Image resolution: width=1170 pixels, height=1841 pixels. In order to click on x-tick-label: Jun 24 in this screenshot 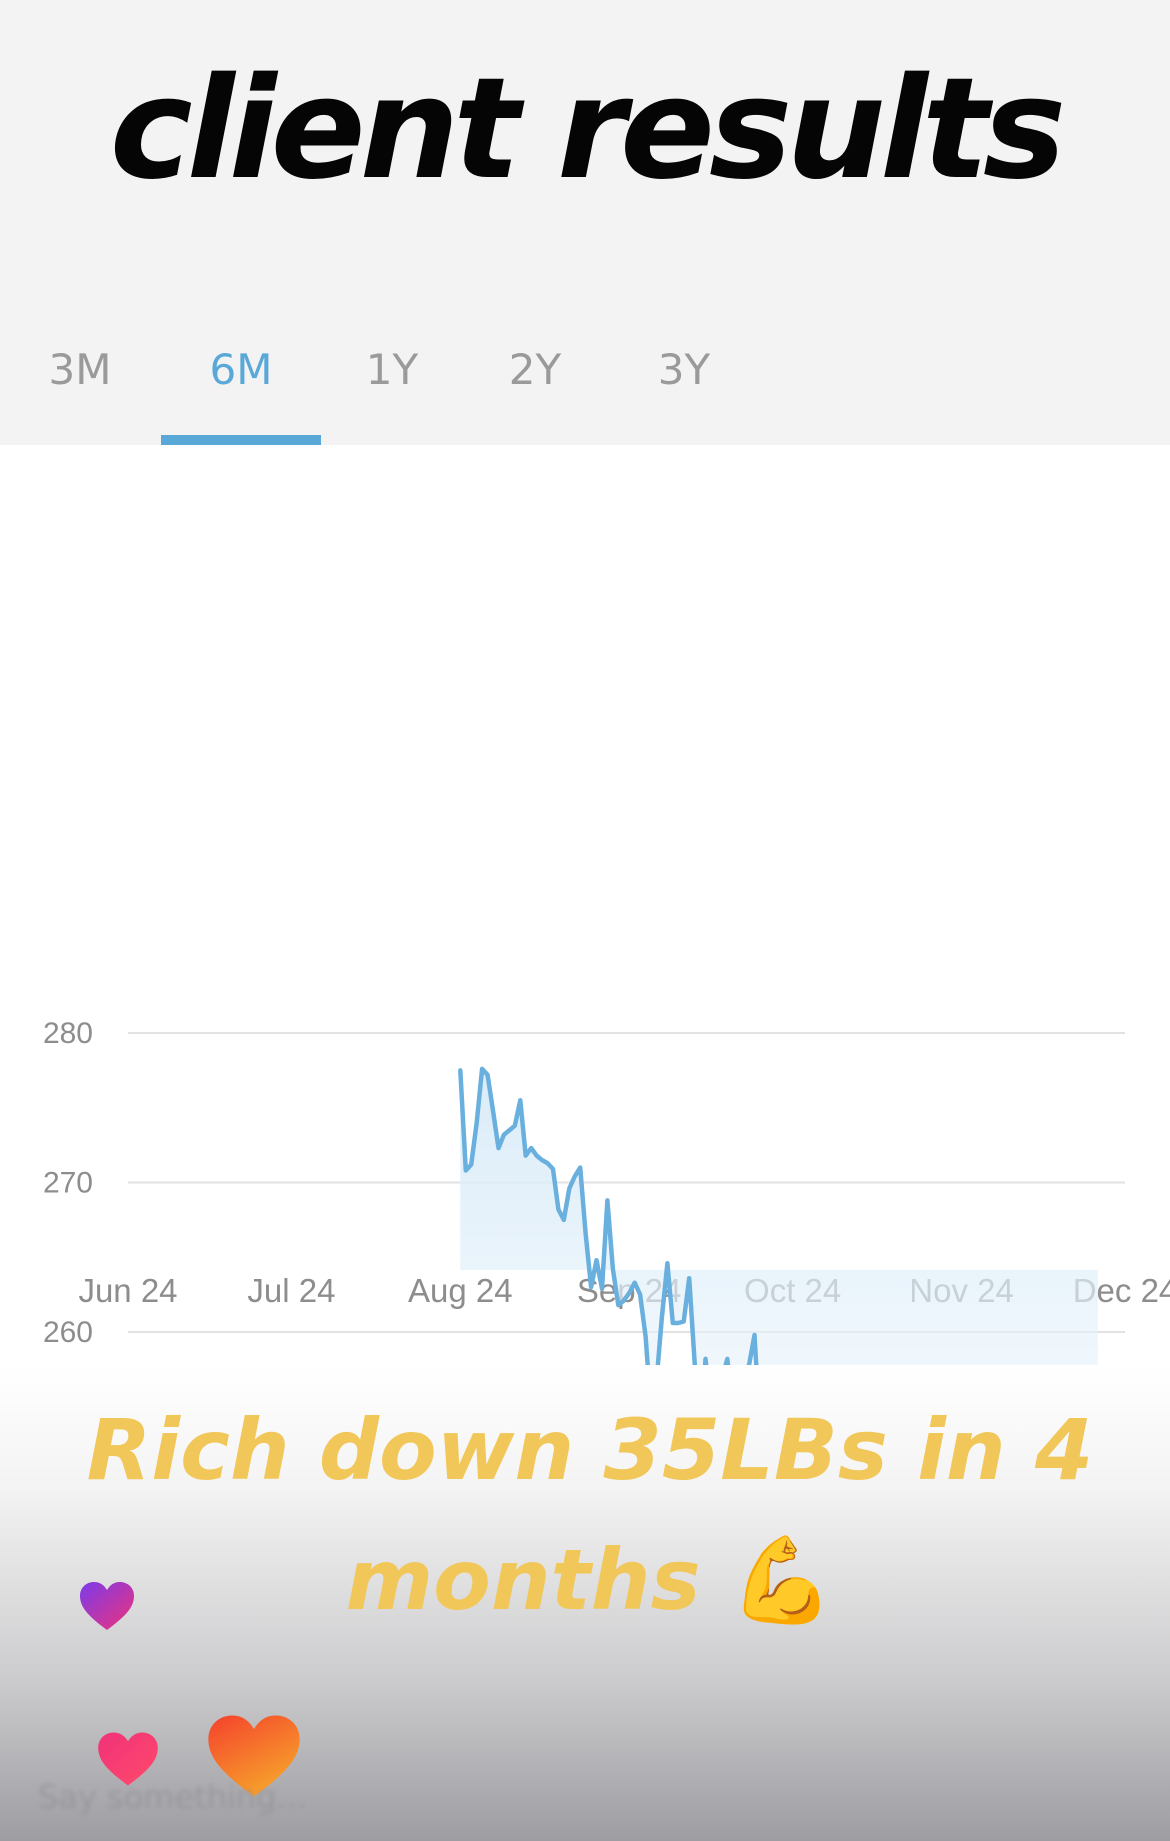, I will do `click(127, 1290)`.